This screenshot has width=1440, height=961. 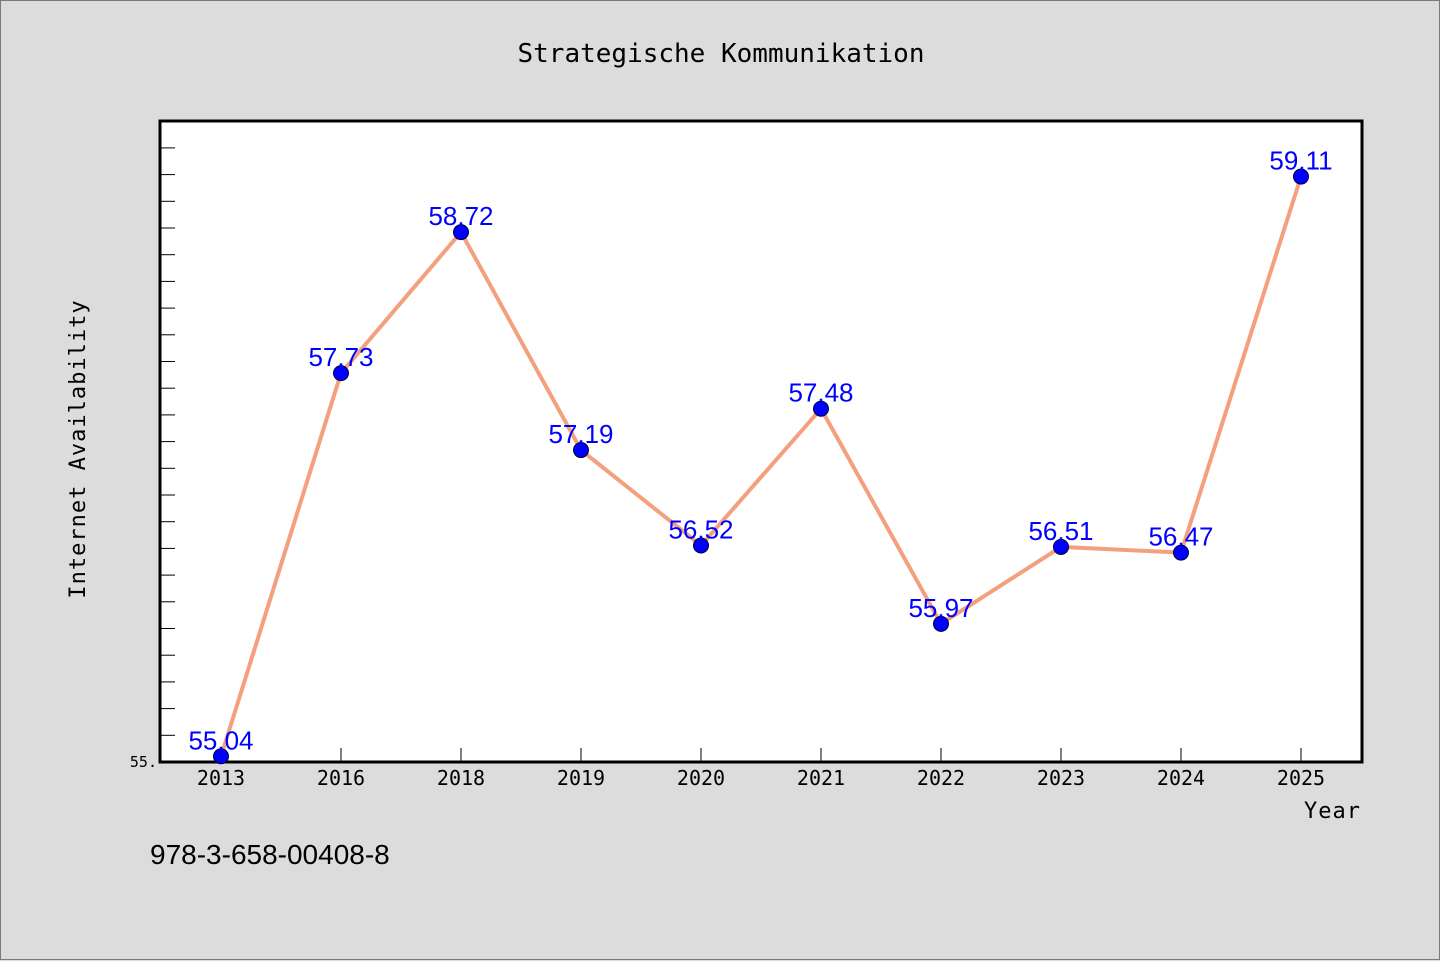 What do you see at coordinates (1060, 531) in the screenshot?
I see `data-point-label: 56.51` at bounding box center [1060, 531].